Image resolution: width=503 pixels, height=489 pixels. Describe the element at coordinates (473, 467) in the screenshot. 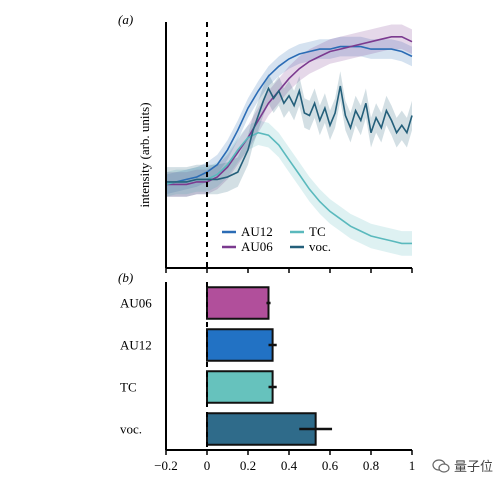

I see `watermark-text: 量子位` at that location.